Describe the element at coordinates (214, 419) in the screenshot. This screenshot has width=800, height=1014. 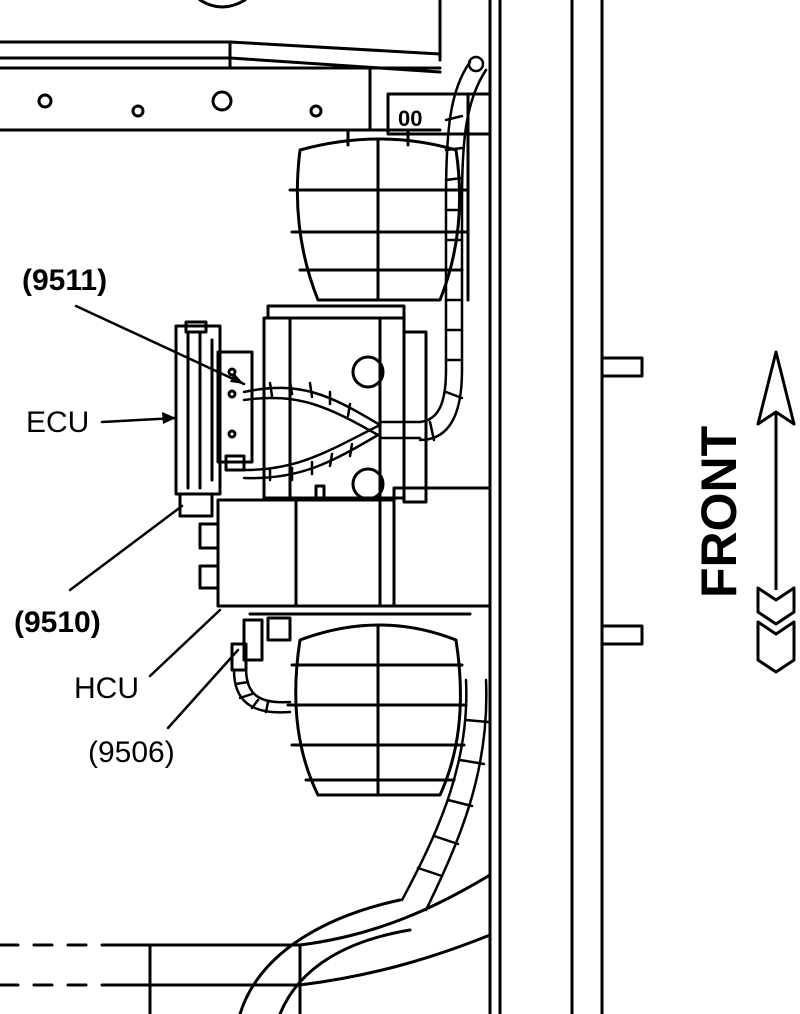
I see `ecu-unit` at that location.